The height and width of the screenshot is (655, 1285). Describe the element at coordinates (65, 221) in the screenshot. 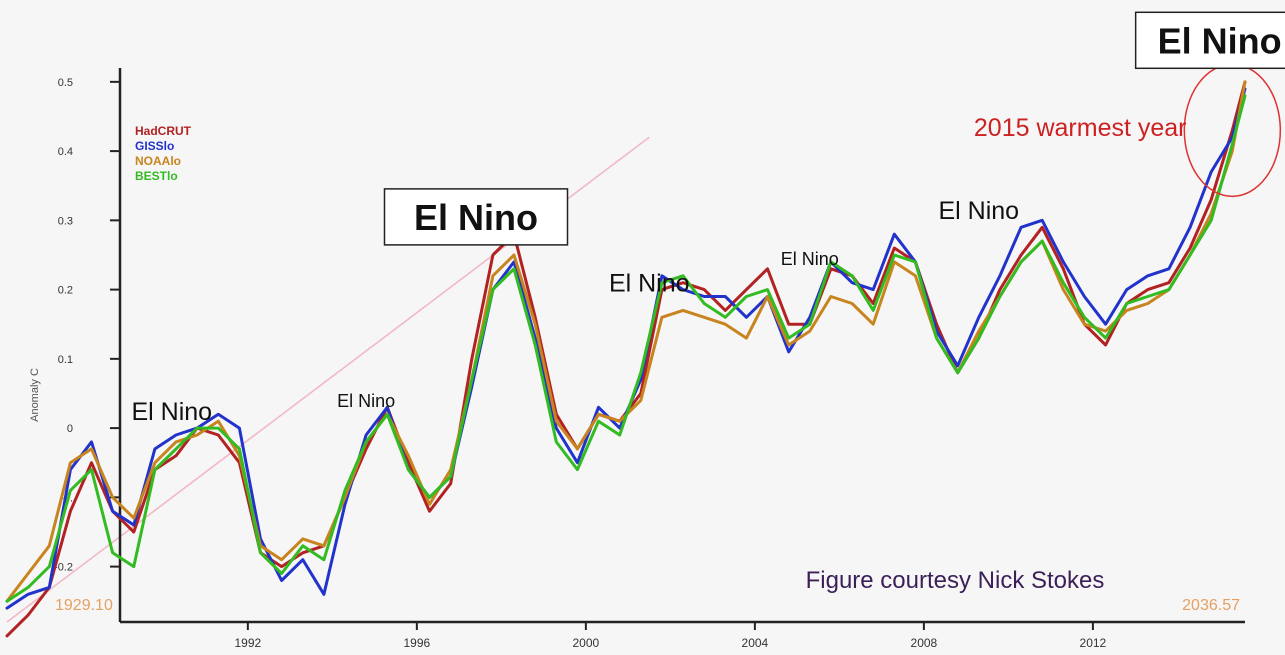

I see `y-tick-label: 0.3` at that location.